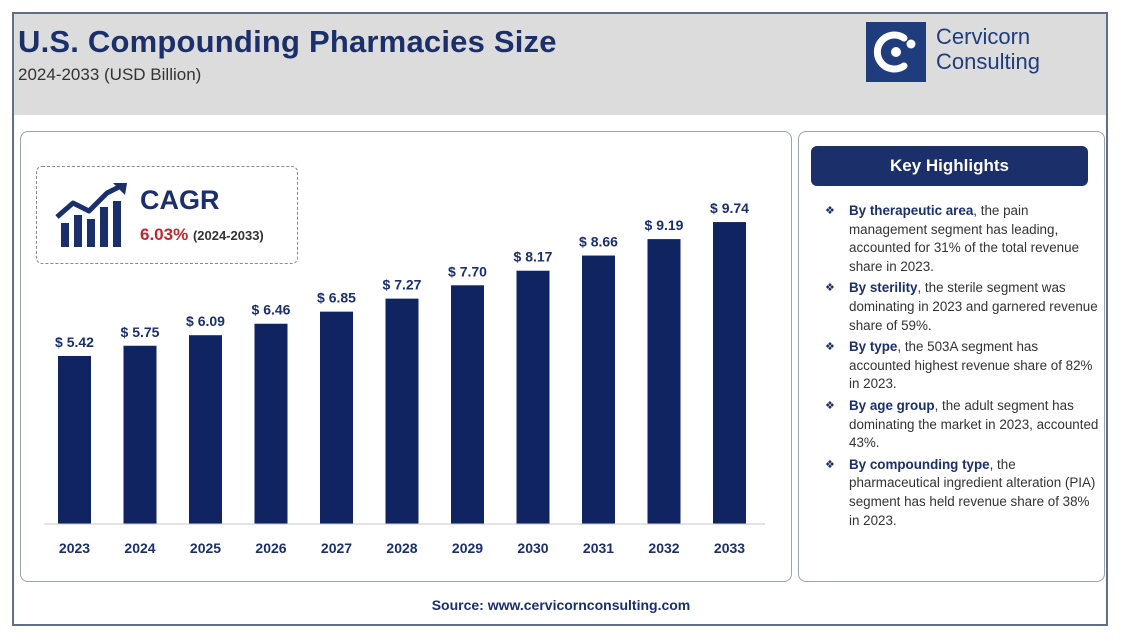 The image size is (1122, 638). Describe the element at coordinates (949, 166) in the screenshot. I see `highlights-title: Key Highlights` at that location.